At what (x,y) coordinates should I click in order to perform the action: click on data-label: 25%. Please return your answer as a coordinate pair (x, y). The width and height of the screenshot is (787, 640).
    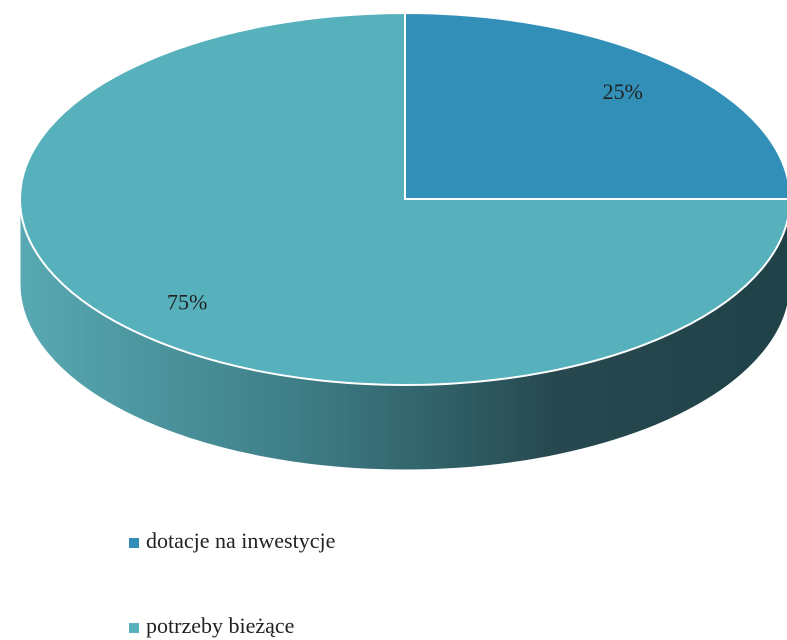
    Looking at the image, I should click on (623, 91).